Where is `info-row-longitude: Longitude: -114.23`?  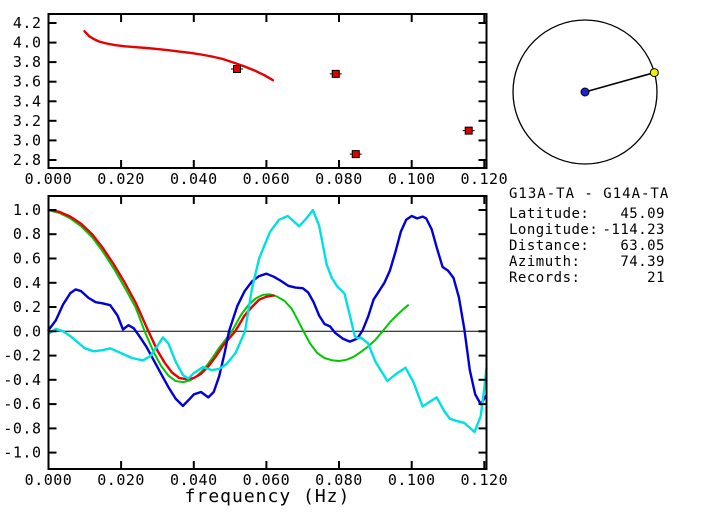
info-row-longitude: Longitude: -114.23 is located at coordinates (587, 230).